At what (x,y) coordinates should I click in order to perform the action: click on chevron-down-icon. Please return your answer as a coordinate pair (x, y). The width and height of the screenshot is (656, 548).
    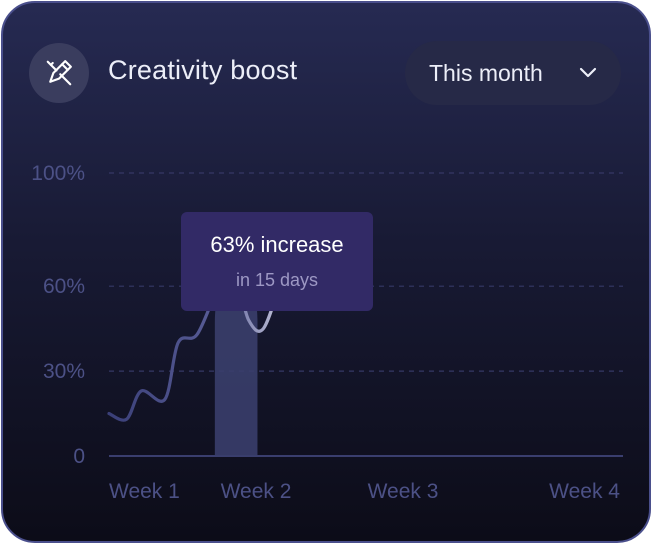
    Looking at the image, I should click on (588, 72).